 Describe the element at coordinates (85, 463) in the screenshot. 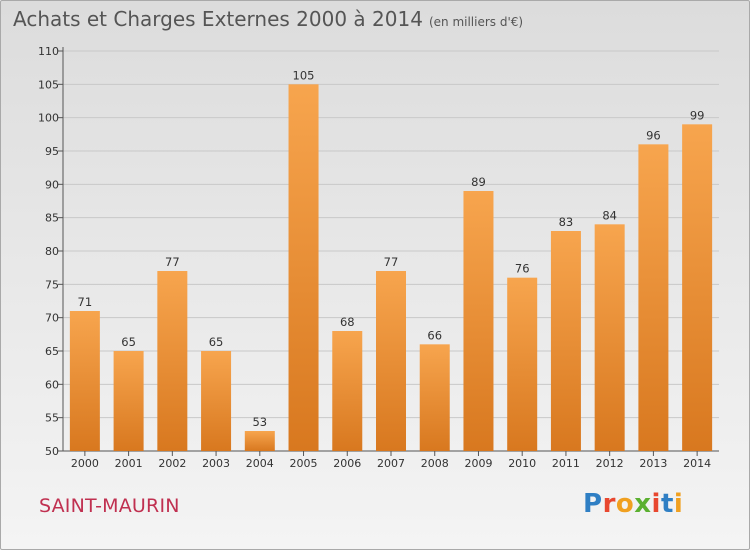

I see `x-tick-label: 2000` at that location.